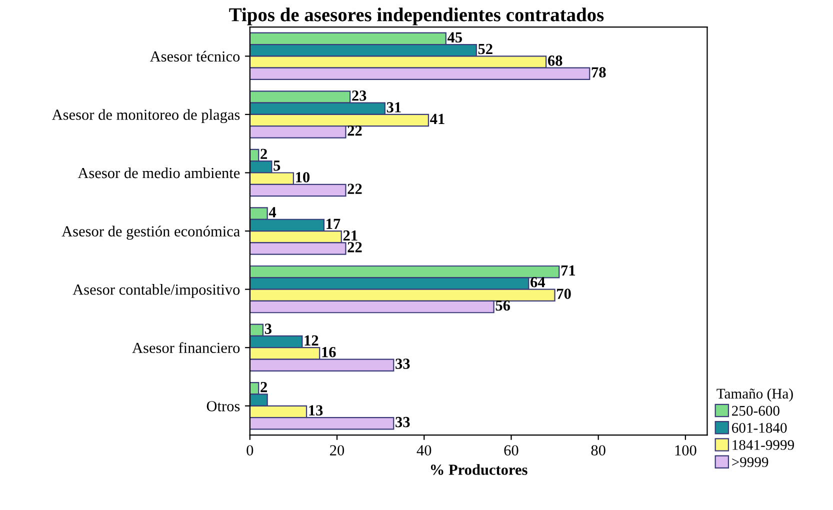  I want to click on data-label: 17, so click(333, 223).